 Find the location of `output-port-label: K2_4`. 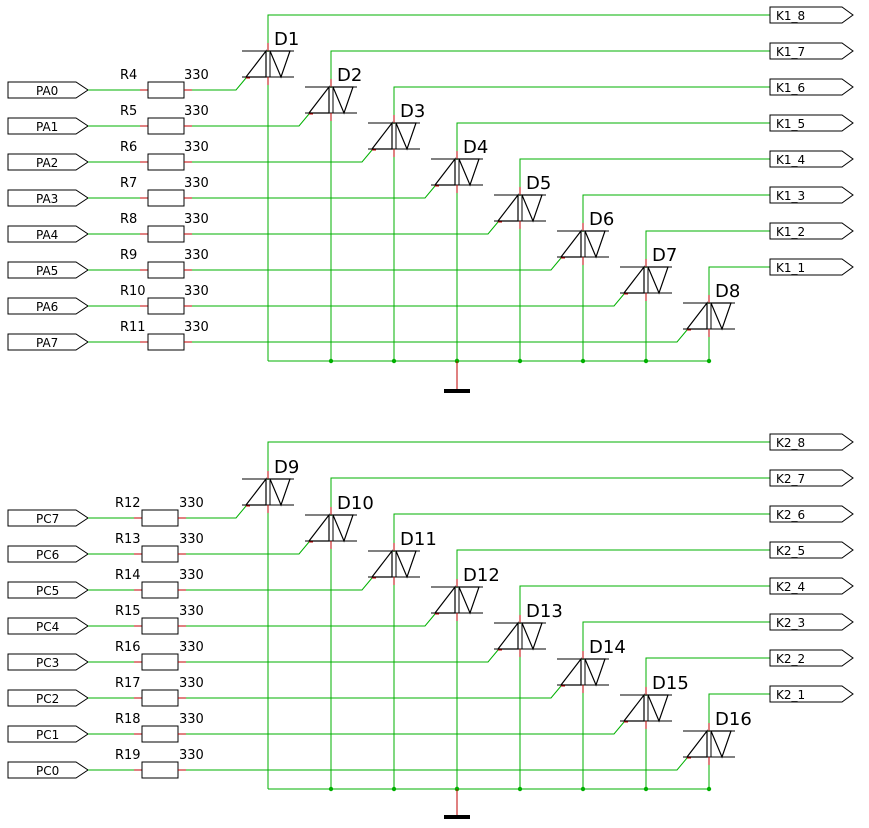

output-port-label: K2_4 is located at coordinates (790, 587).